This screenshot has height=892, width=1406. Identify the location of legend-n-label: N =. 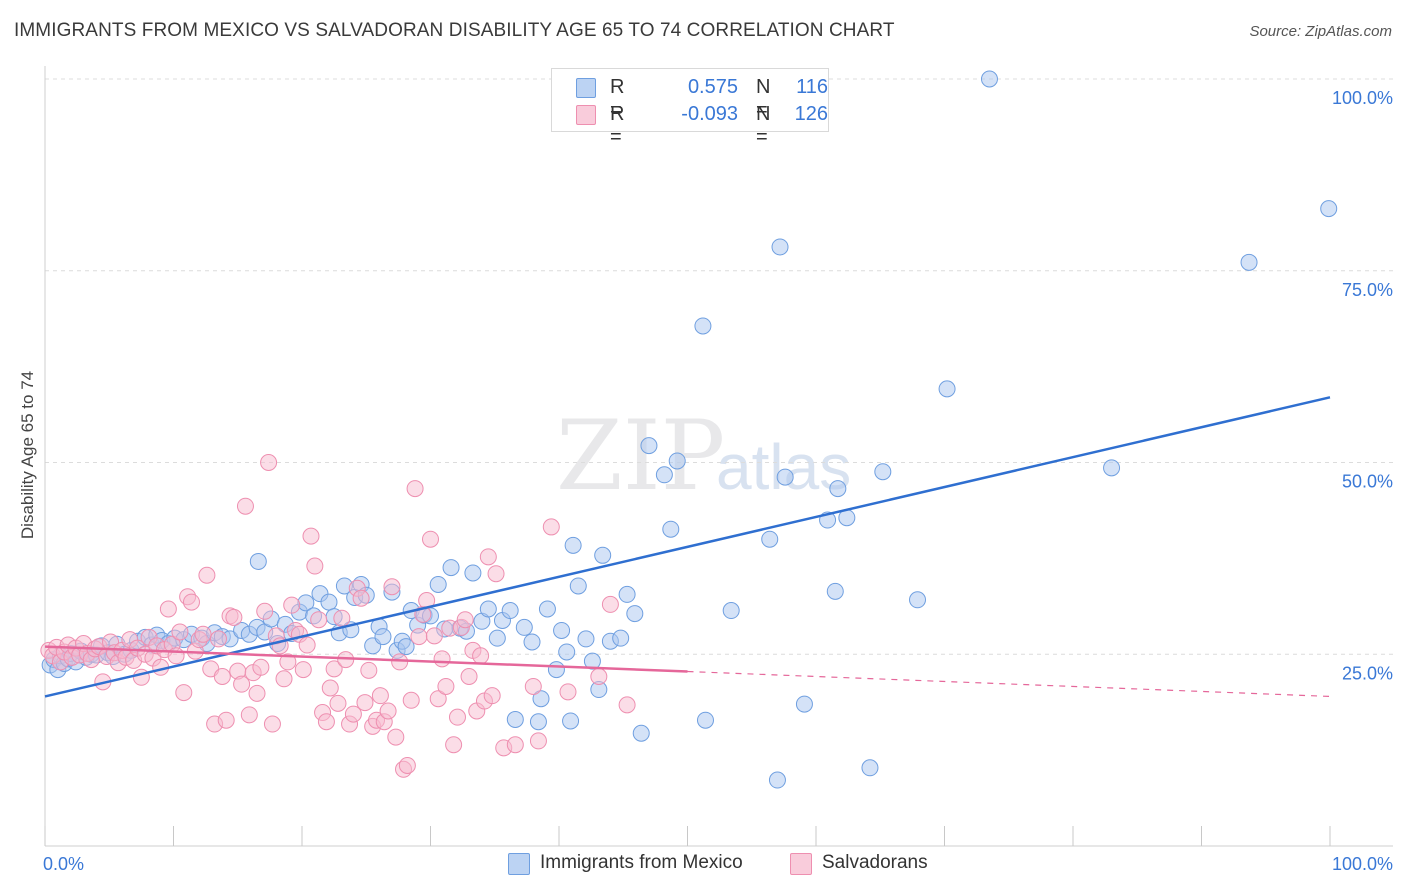
(763, 125).